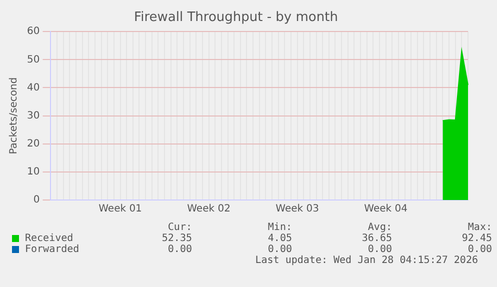  What do you see at coordinates (208, 209) in the screenshot?
I see `x-tick-label: Week 02` at bounding box center [208, 209].